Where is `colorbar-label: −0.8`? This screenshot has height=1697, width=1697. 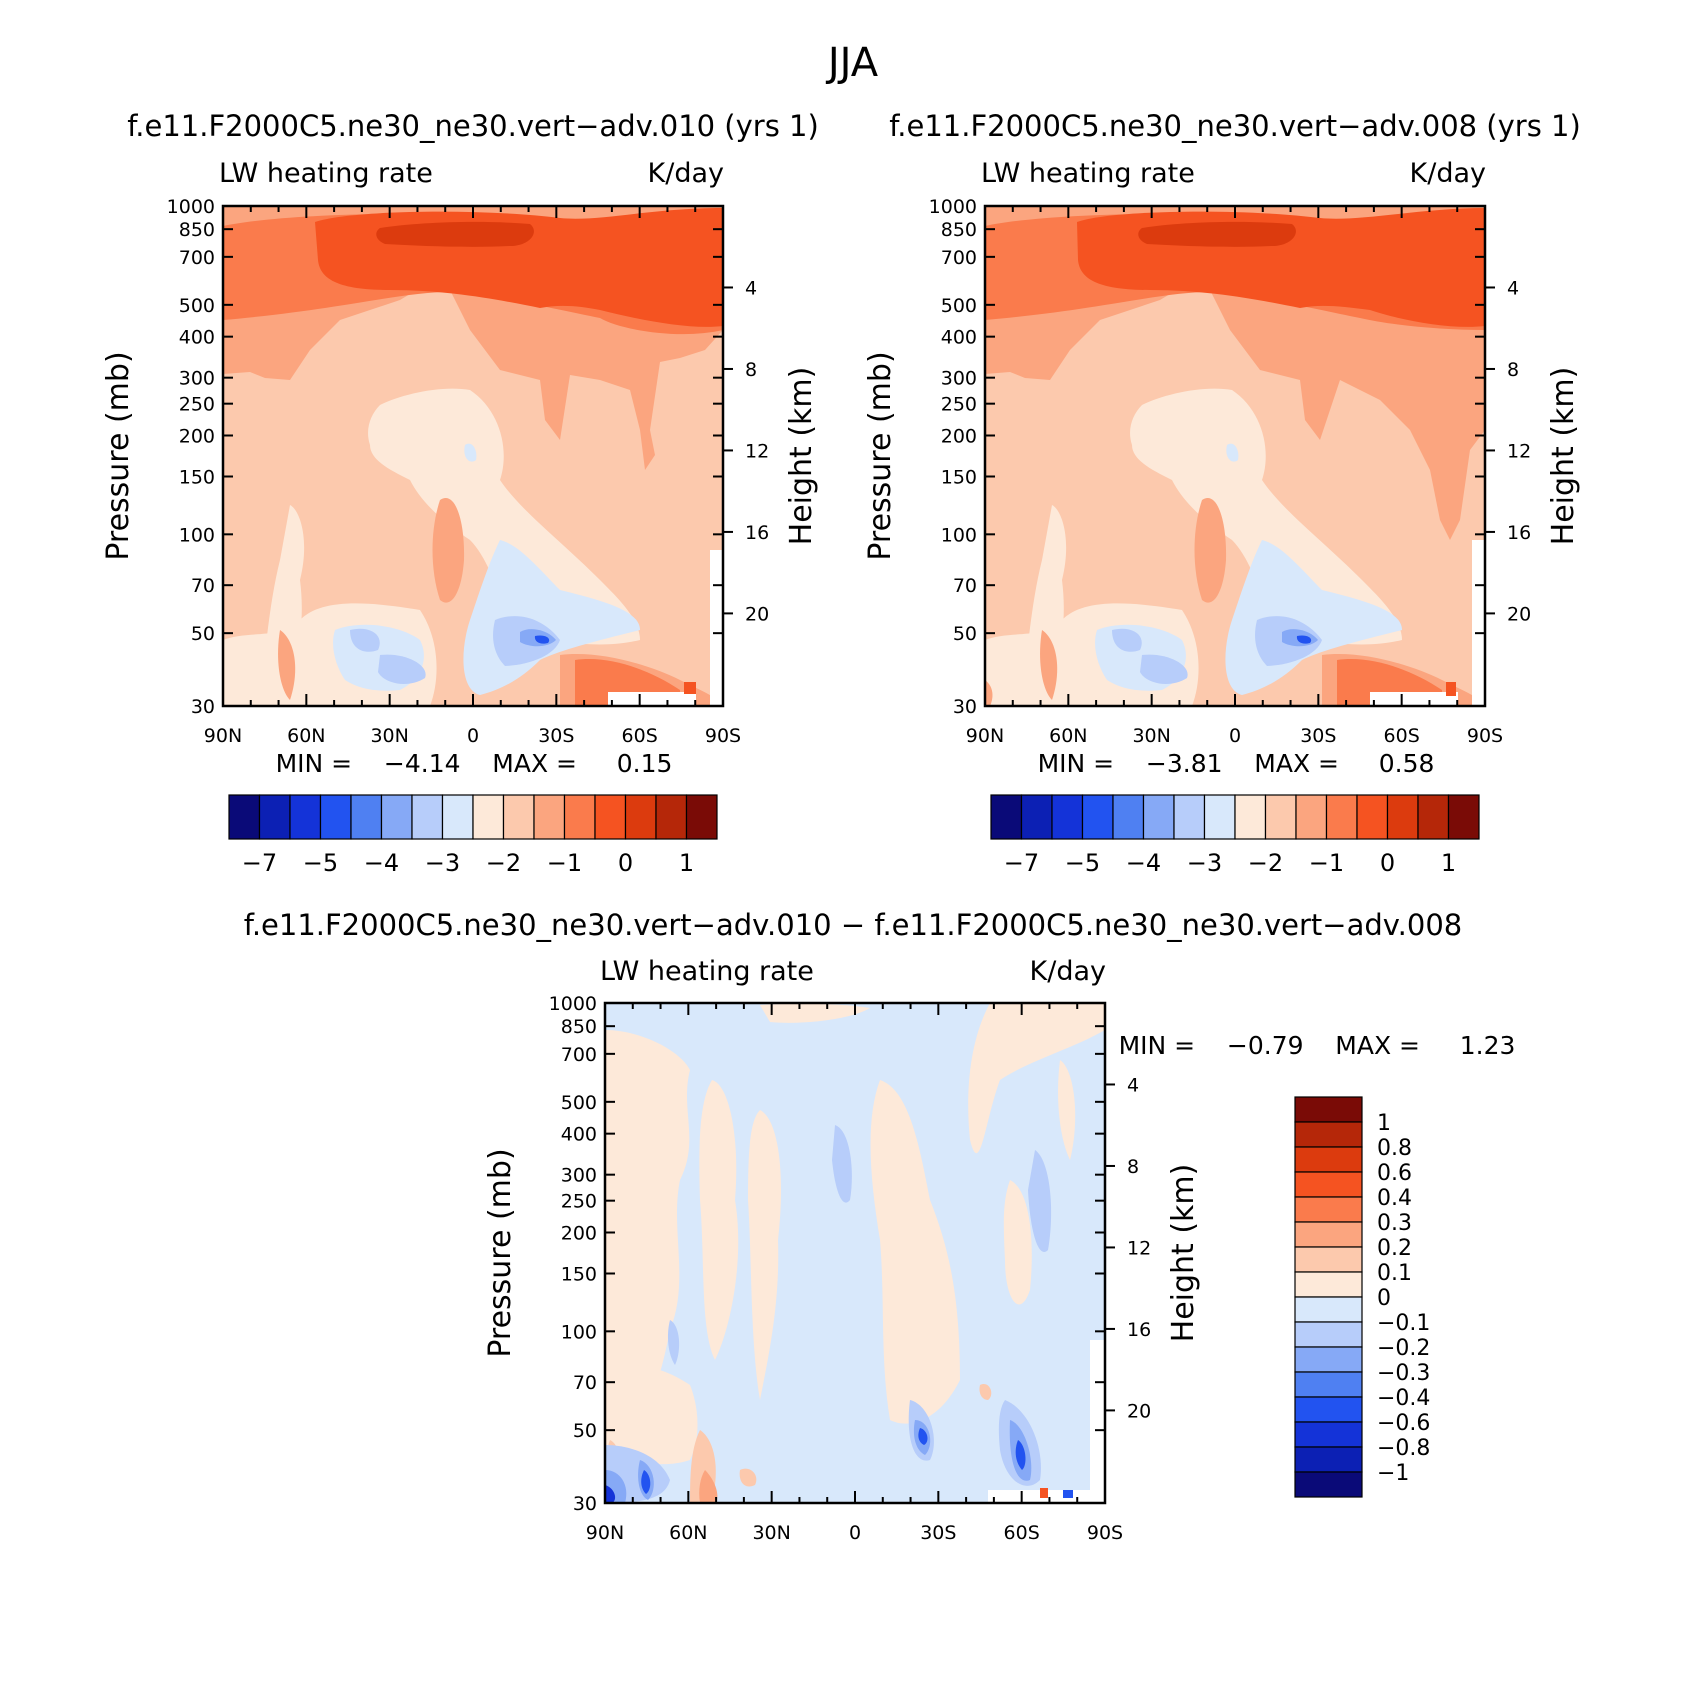
colorbar-label: −0.8 is located at coordinates (1403, 1448).